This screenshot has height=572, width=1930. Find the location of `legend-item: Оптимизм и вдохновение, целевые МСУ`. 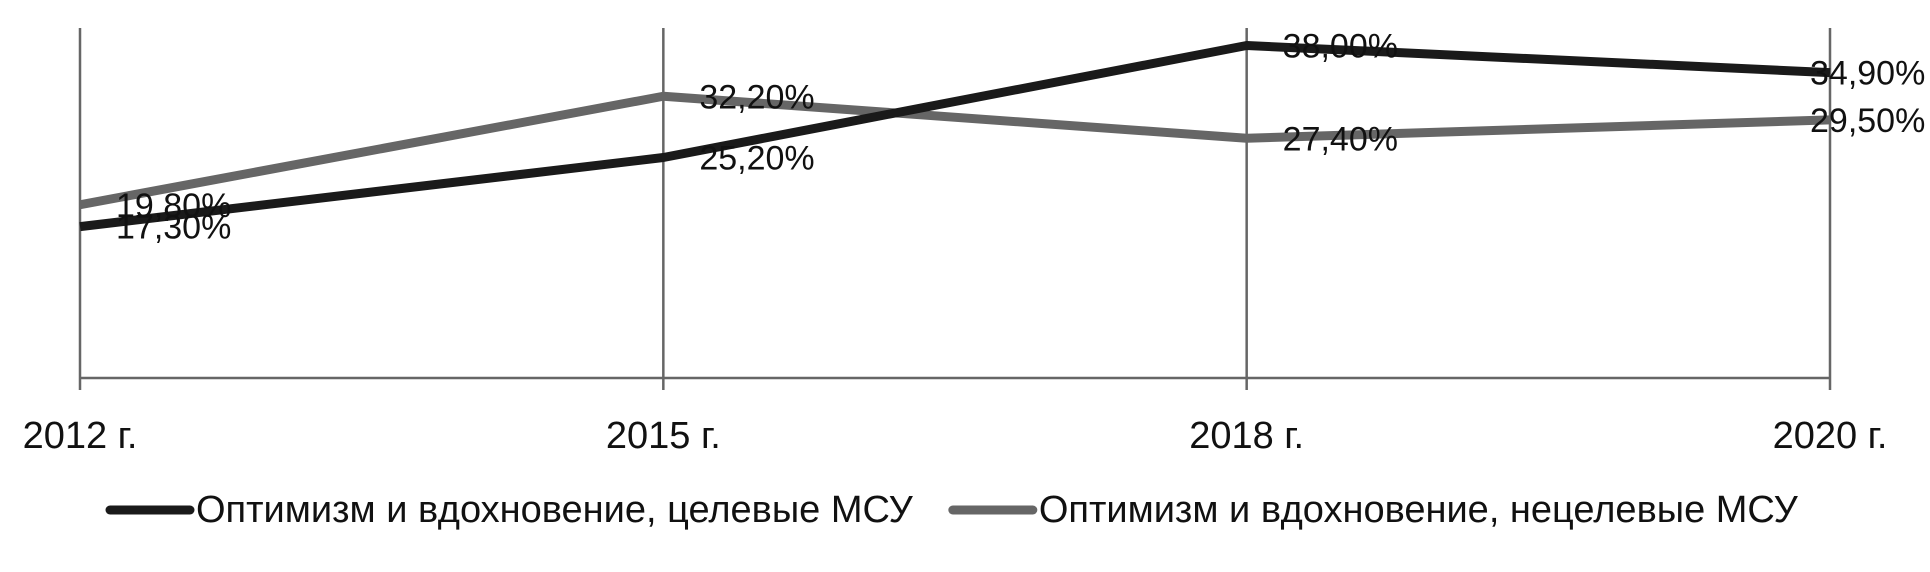

legend-item: Оптимизм и вдохновение, целевые МСУ is located at coordinates (509, 510).